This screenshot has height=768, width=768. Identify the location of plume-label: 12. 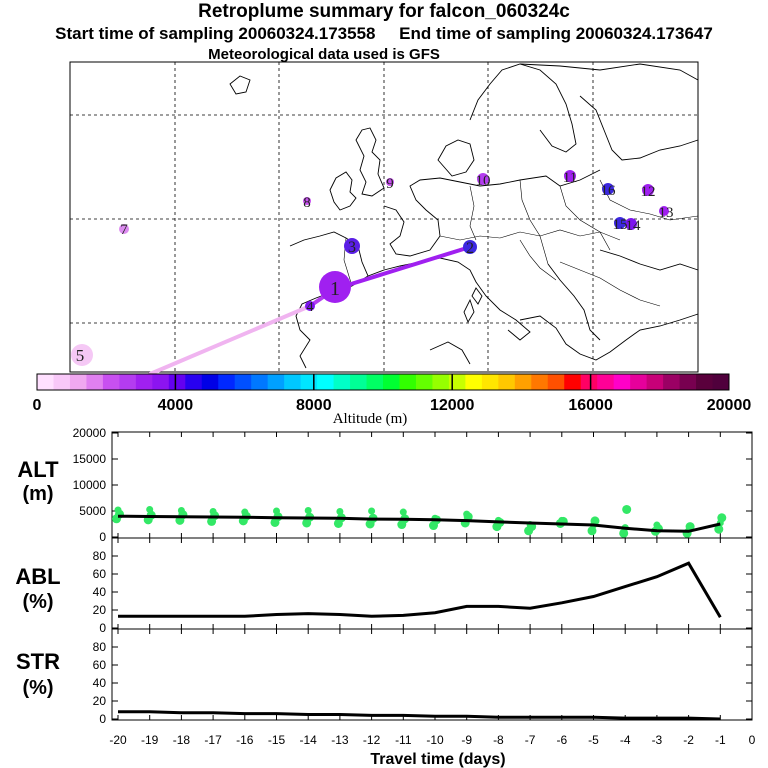
(648, 192).